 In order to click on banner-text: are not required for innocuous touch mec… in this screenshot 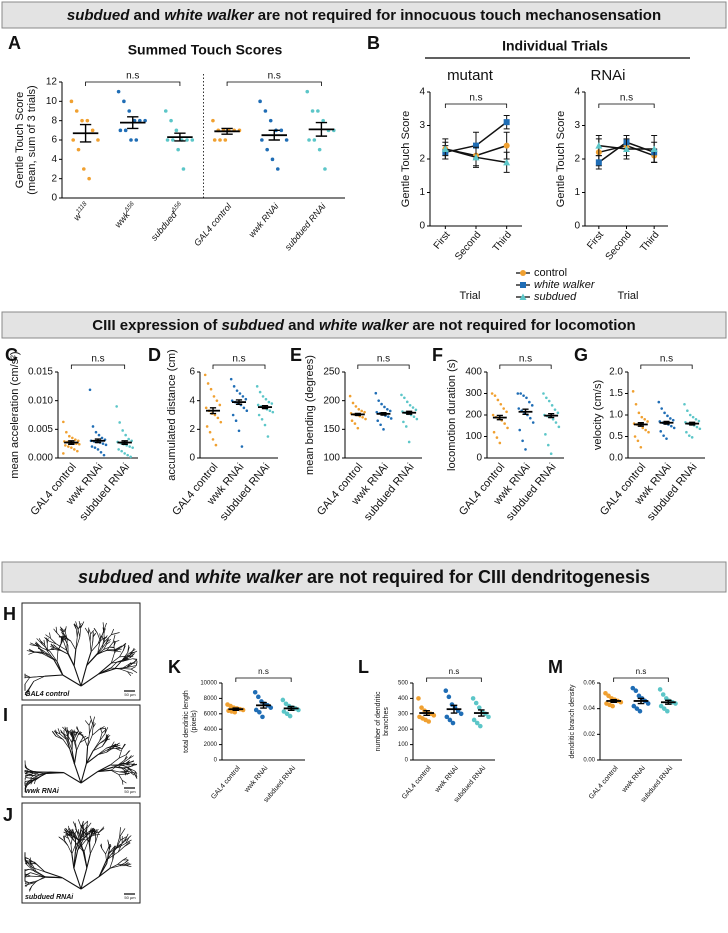, I will do `click(458, 15)`.